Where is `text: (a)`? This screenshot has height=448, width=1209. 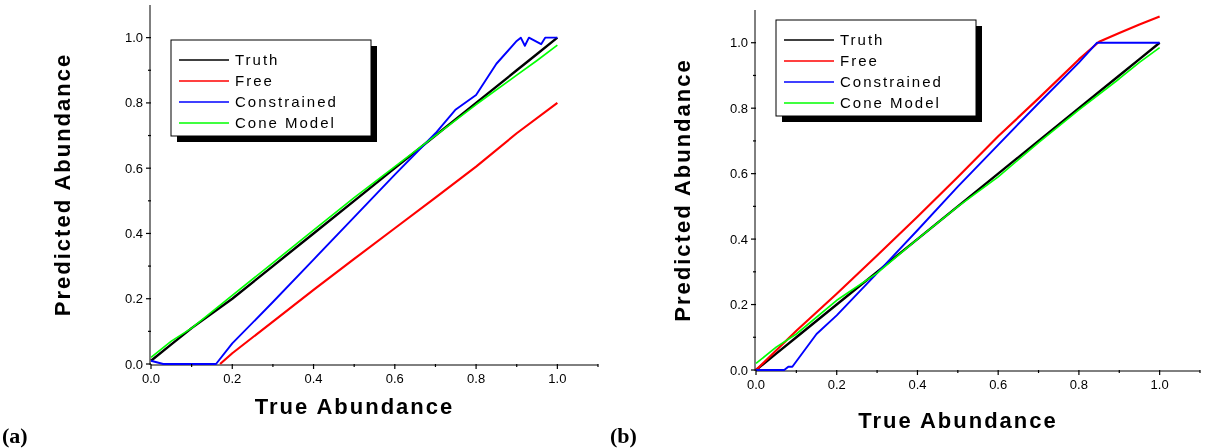
text: (a) is located at coordinates (15, 435).